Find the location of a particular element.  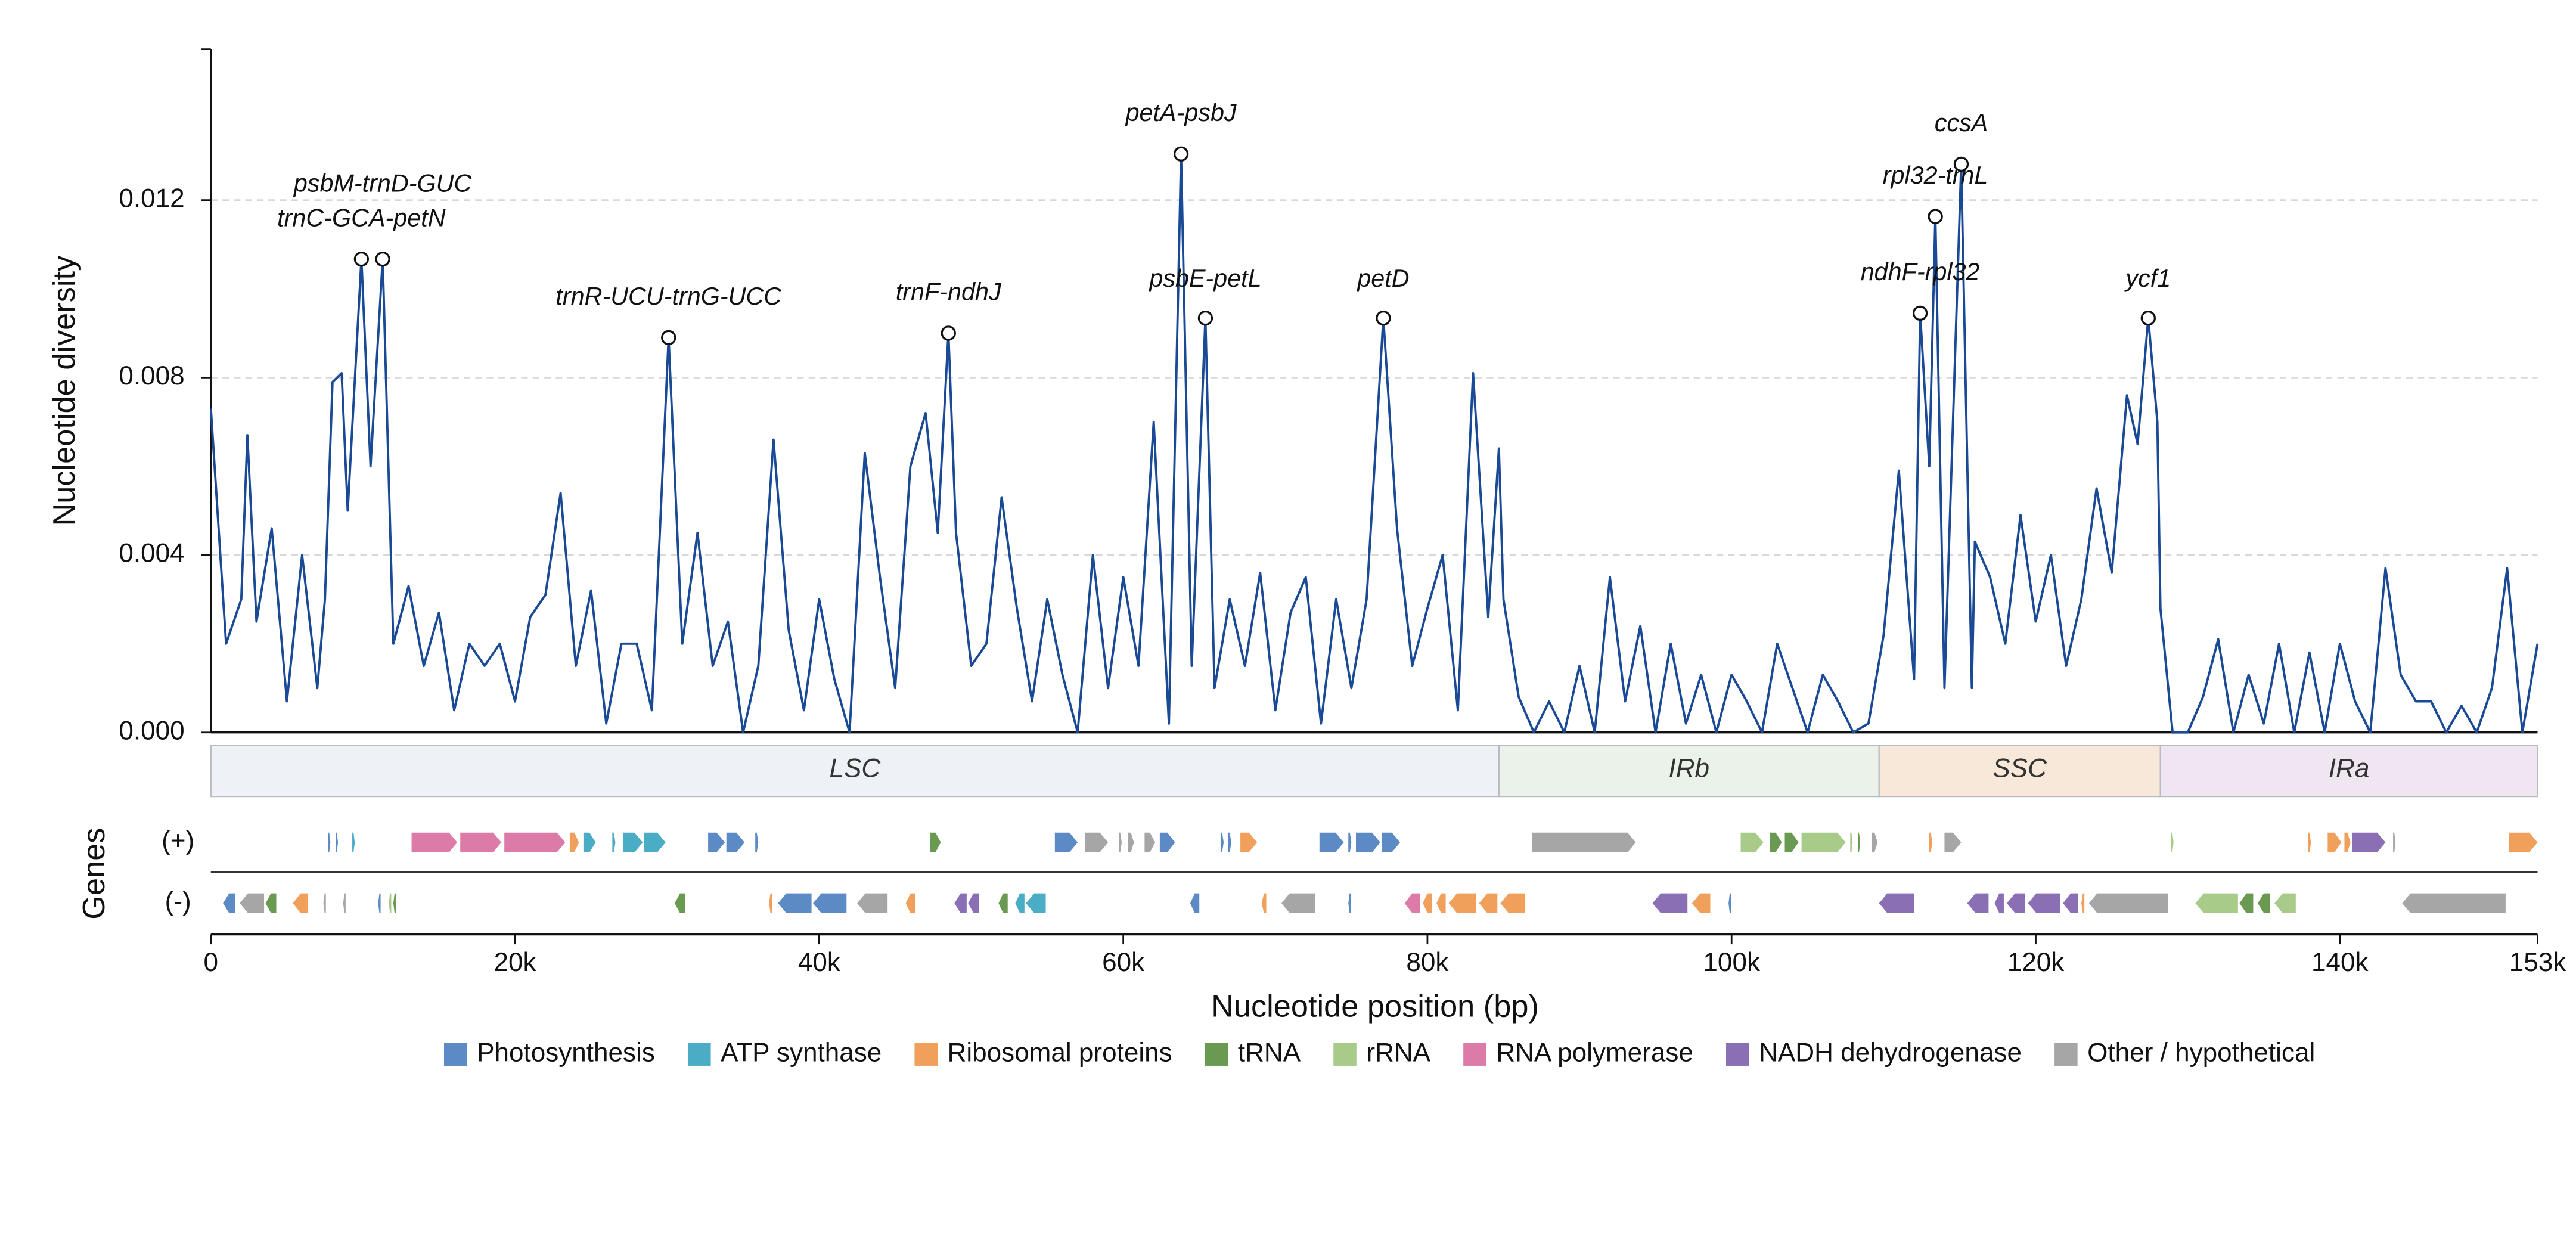

strand-label: (-) is located at coordinates (178, 901).